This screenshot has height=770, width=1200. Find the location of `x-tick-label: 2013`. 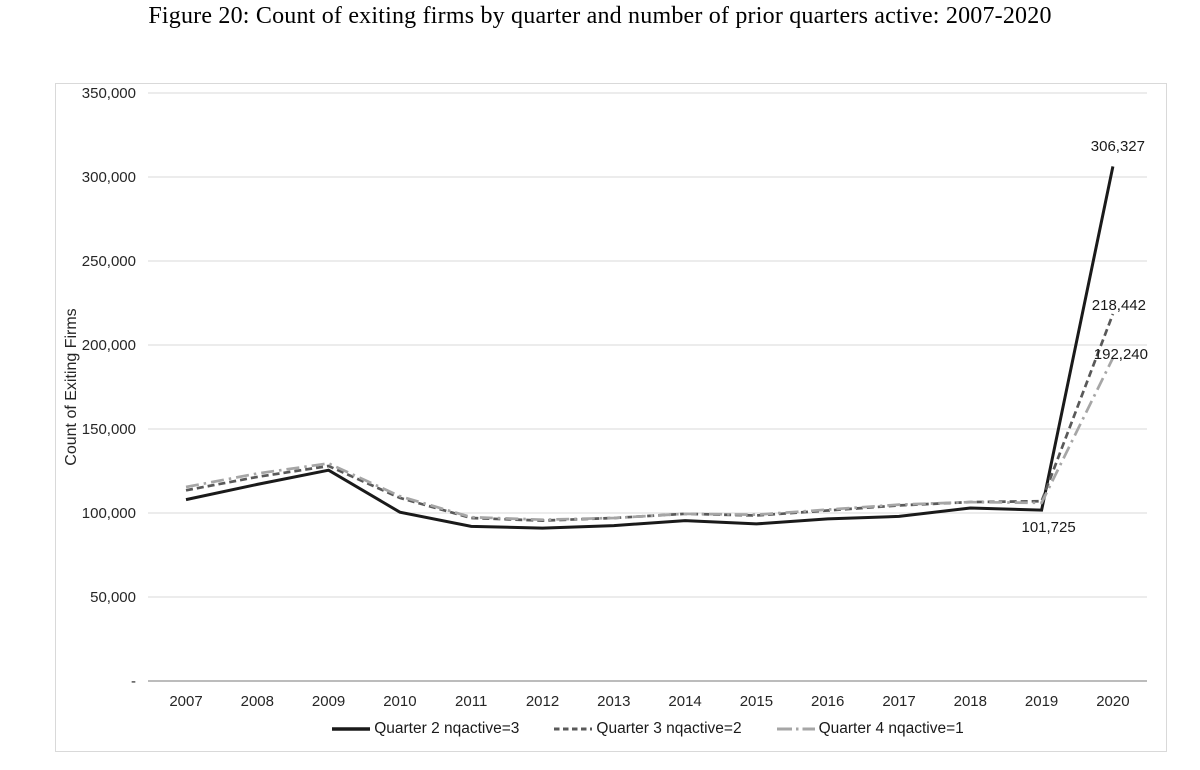

x-tick-label: 2013 is located at coordinates (614, 701).